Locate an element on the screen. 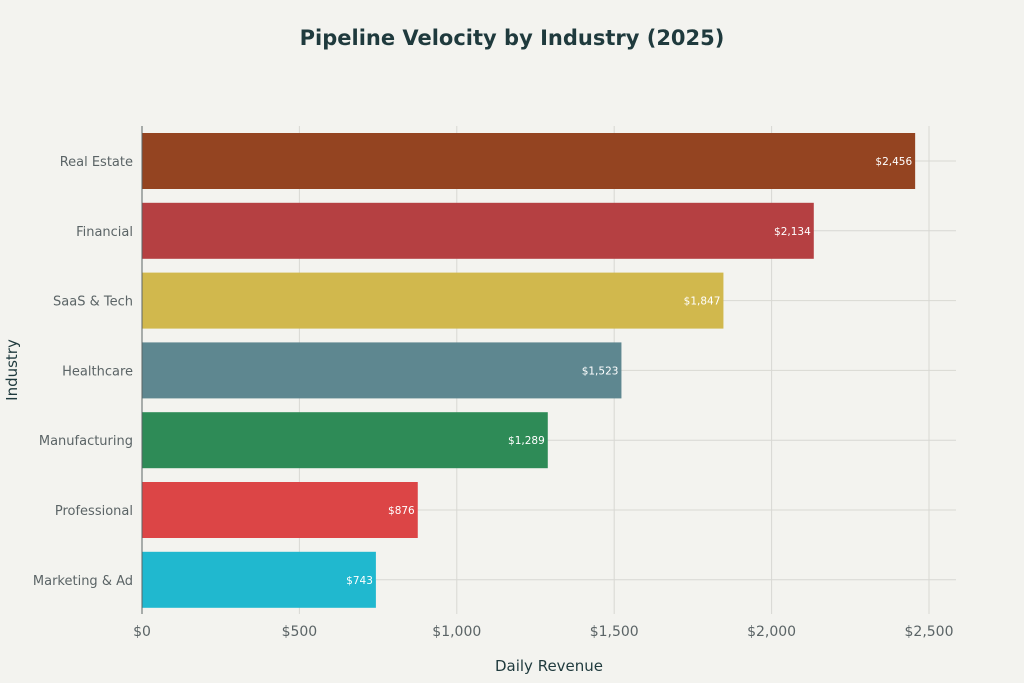  bar-value-label: $876 is located at coordinates (401, 511).